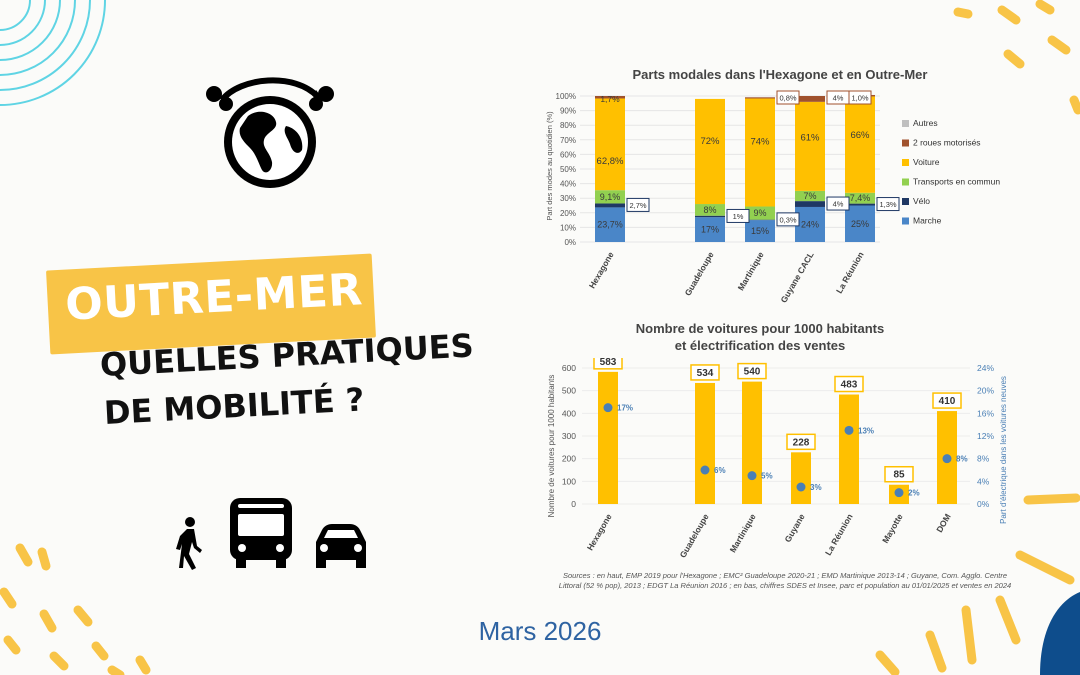  Describe the element at coordinates (983, 504) in the screenshot. I see `chart2-y2tick: 0%` at that location.